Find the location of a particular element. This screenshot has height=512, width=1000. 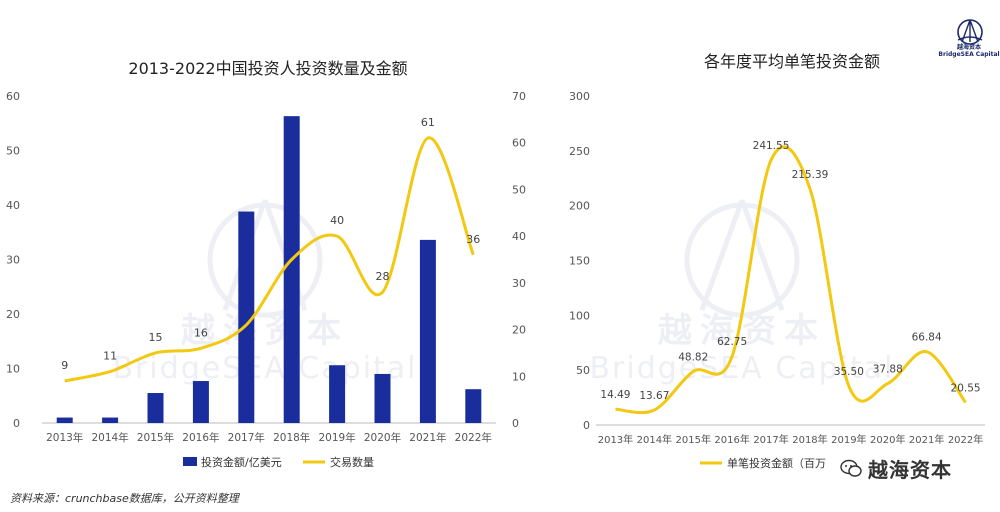

y-right-tick: 20 is located at coordinates (519, 330).